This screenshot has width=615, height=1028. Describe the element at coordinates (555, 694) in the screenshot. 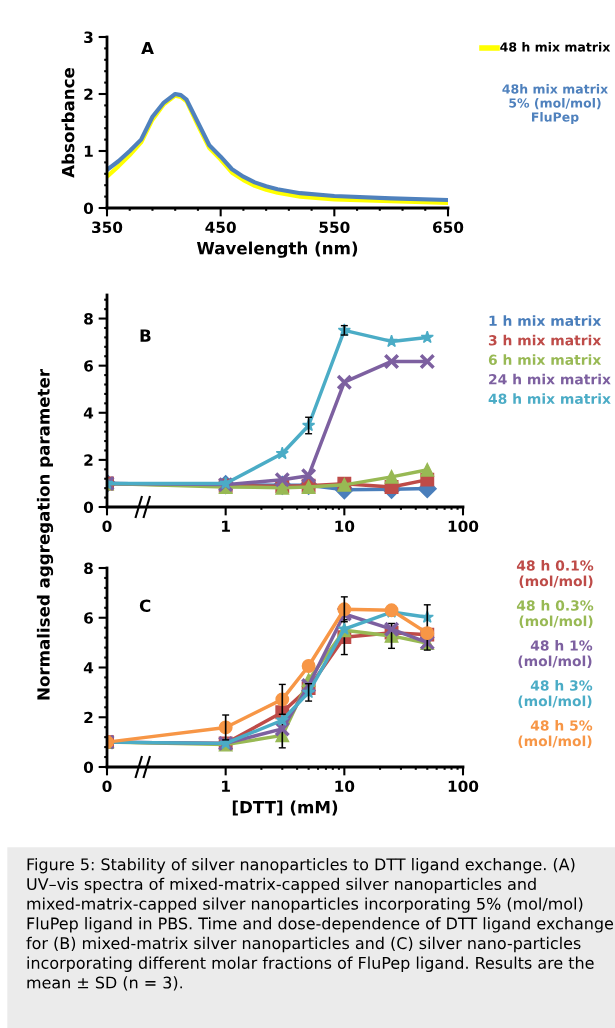

I see `text: 48 h 3% (mol/mol)` at that location.